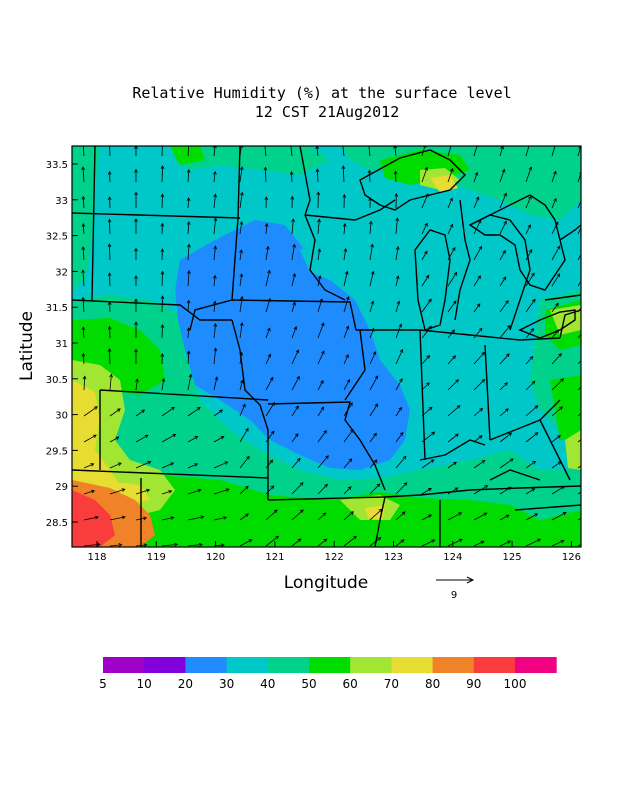  I want to click on x-tick-label: 125, so click(512, 557).